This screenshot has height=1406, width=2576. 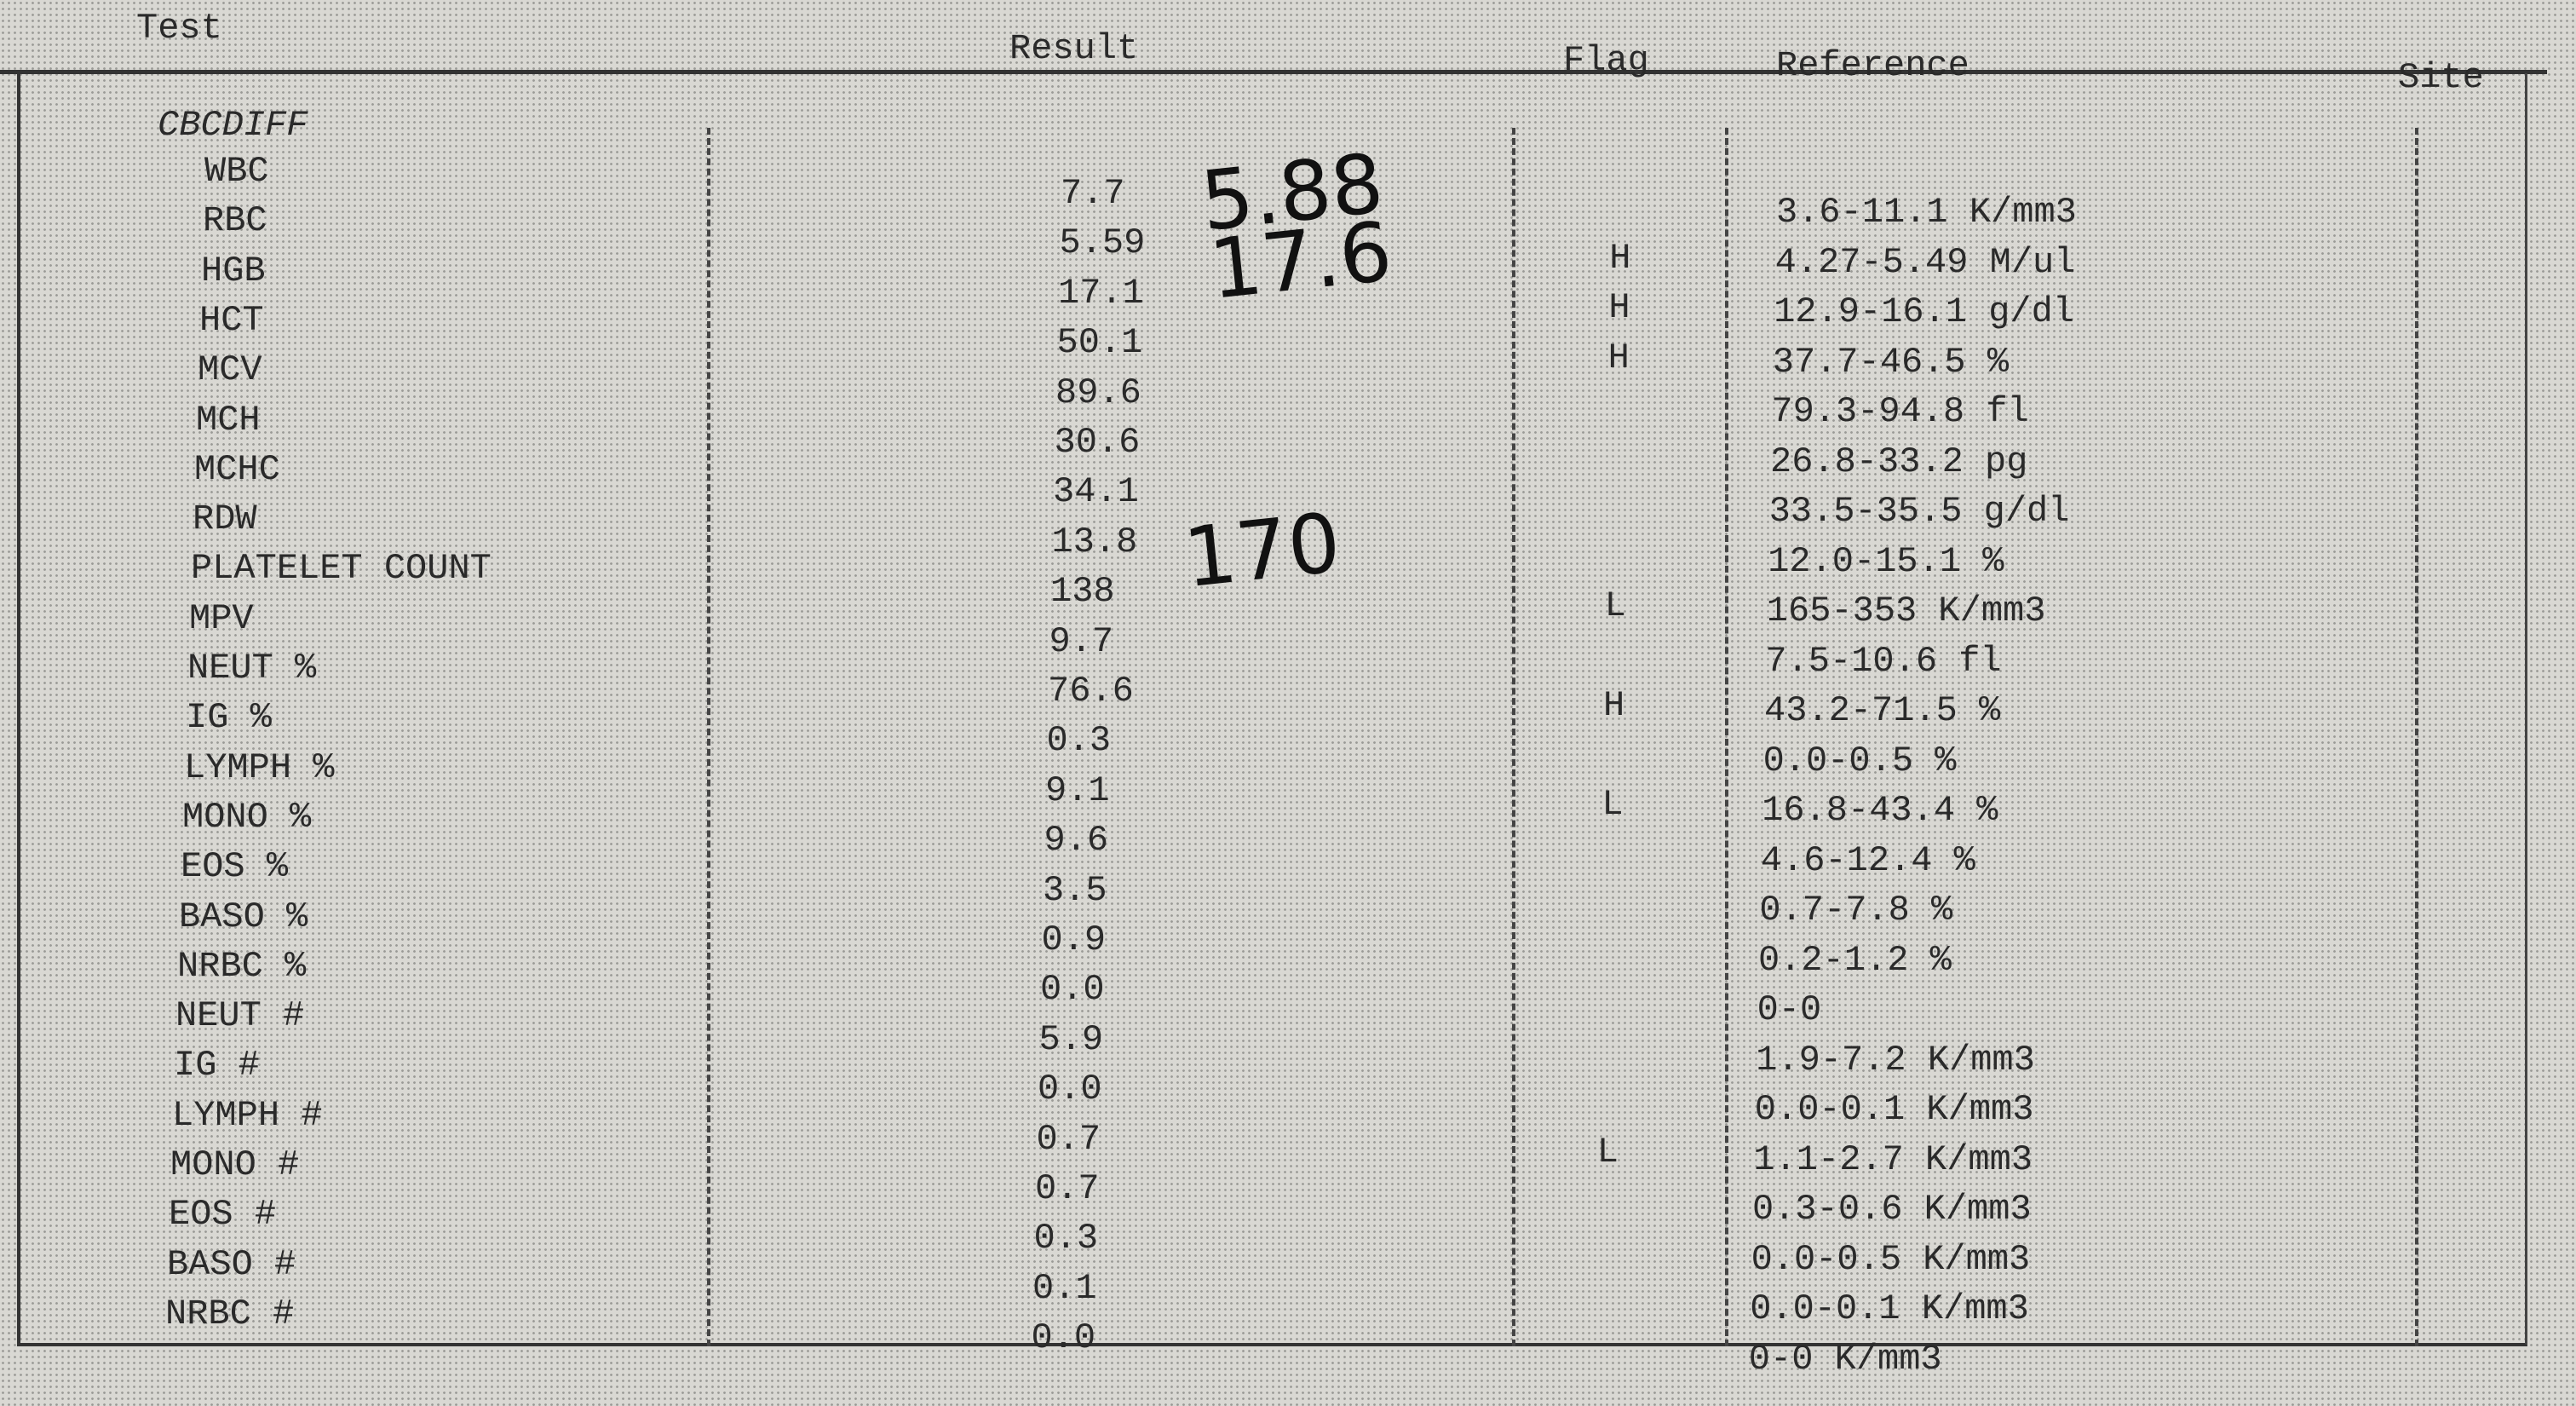 What do you see at coordinates (217, 1065) in the screenshot?
I see `test-name: IG #` at bounding box center [217, 1065].